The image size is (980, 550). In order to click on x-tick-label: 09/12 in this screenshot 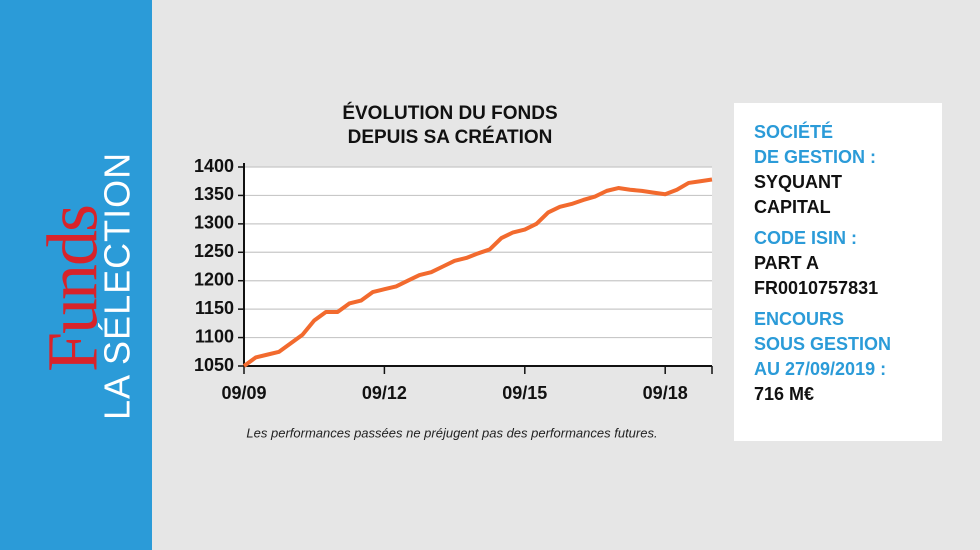, I will do `click(384, 393)`.